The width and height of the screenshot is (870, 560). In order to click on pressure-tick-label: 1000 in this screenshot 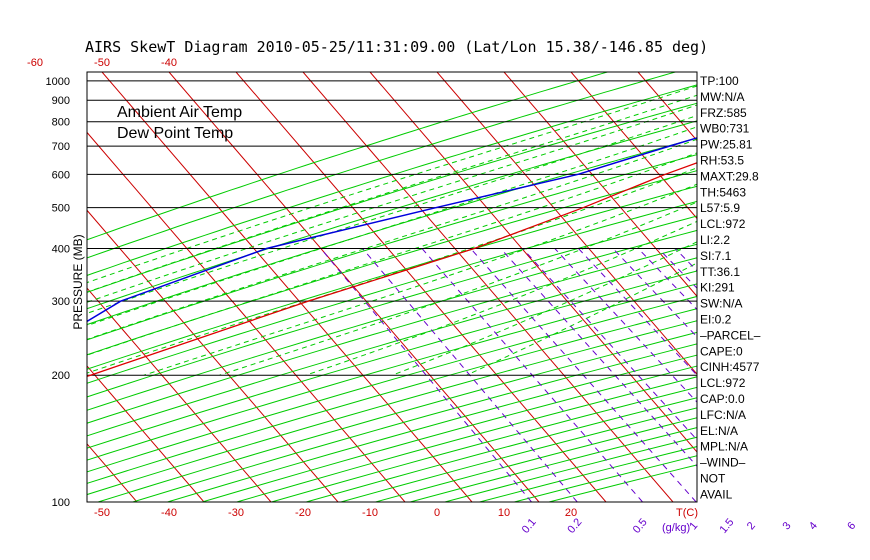, I will do `click(58, 82)`.